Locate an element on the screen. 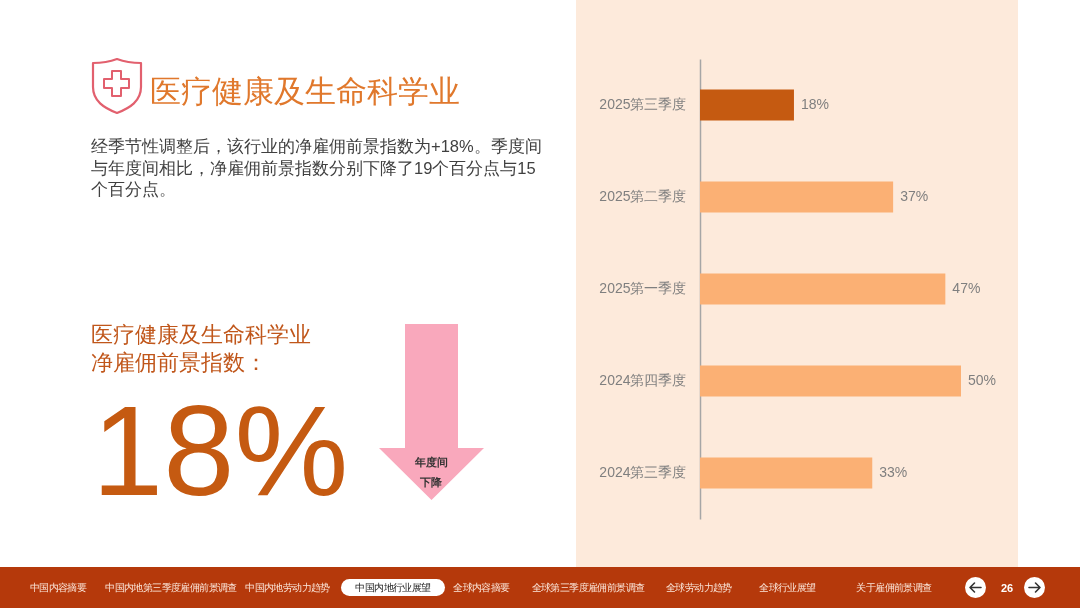 This screenshot has height=608, width=1080. data-label: 33% is located at coordinates (893, 472).